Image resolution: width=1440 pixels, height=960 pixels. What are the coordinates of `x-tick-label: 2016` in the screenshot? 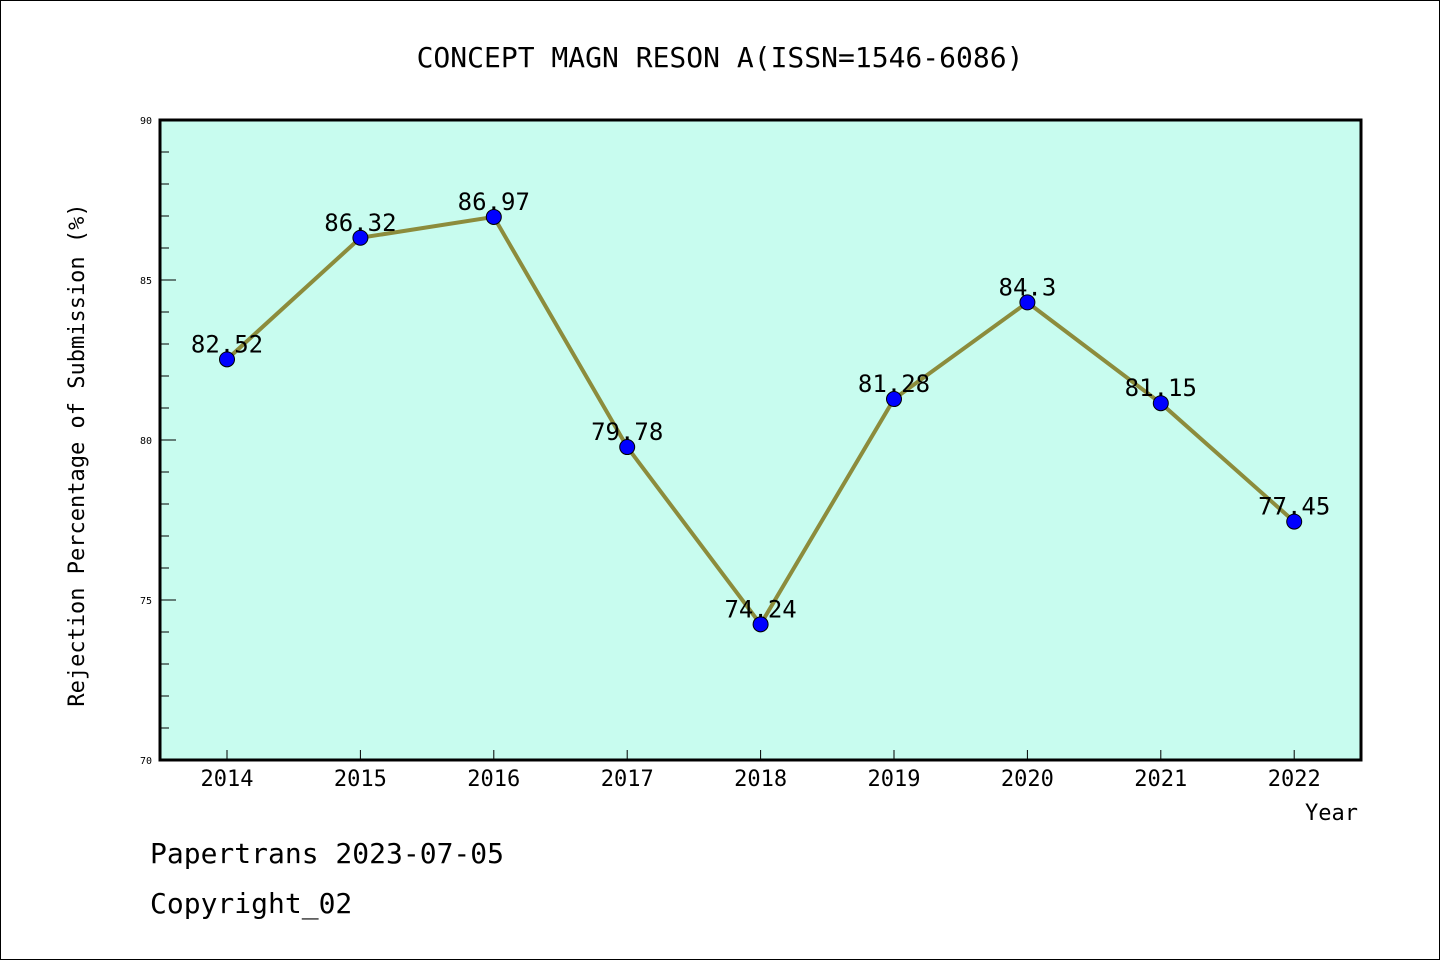 It's located at (493, 779).